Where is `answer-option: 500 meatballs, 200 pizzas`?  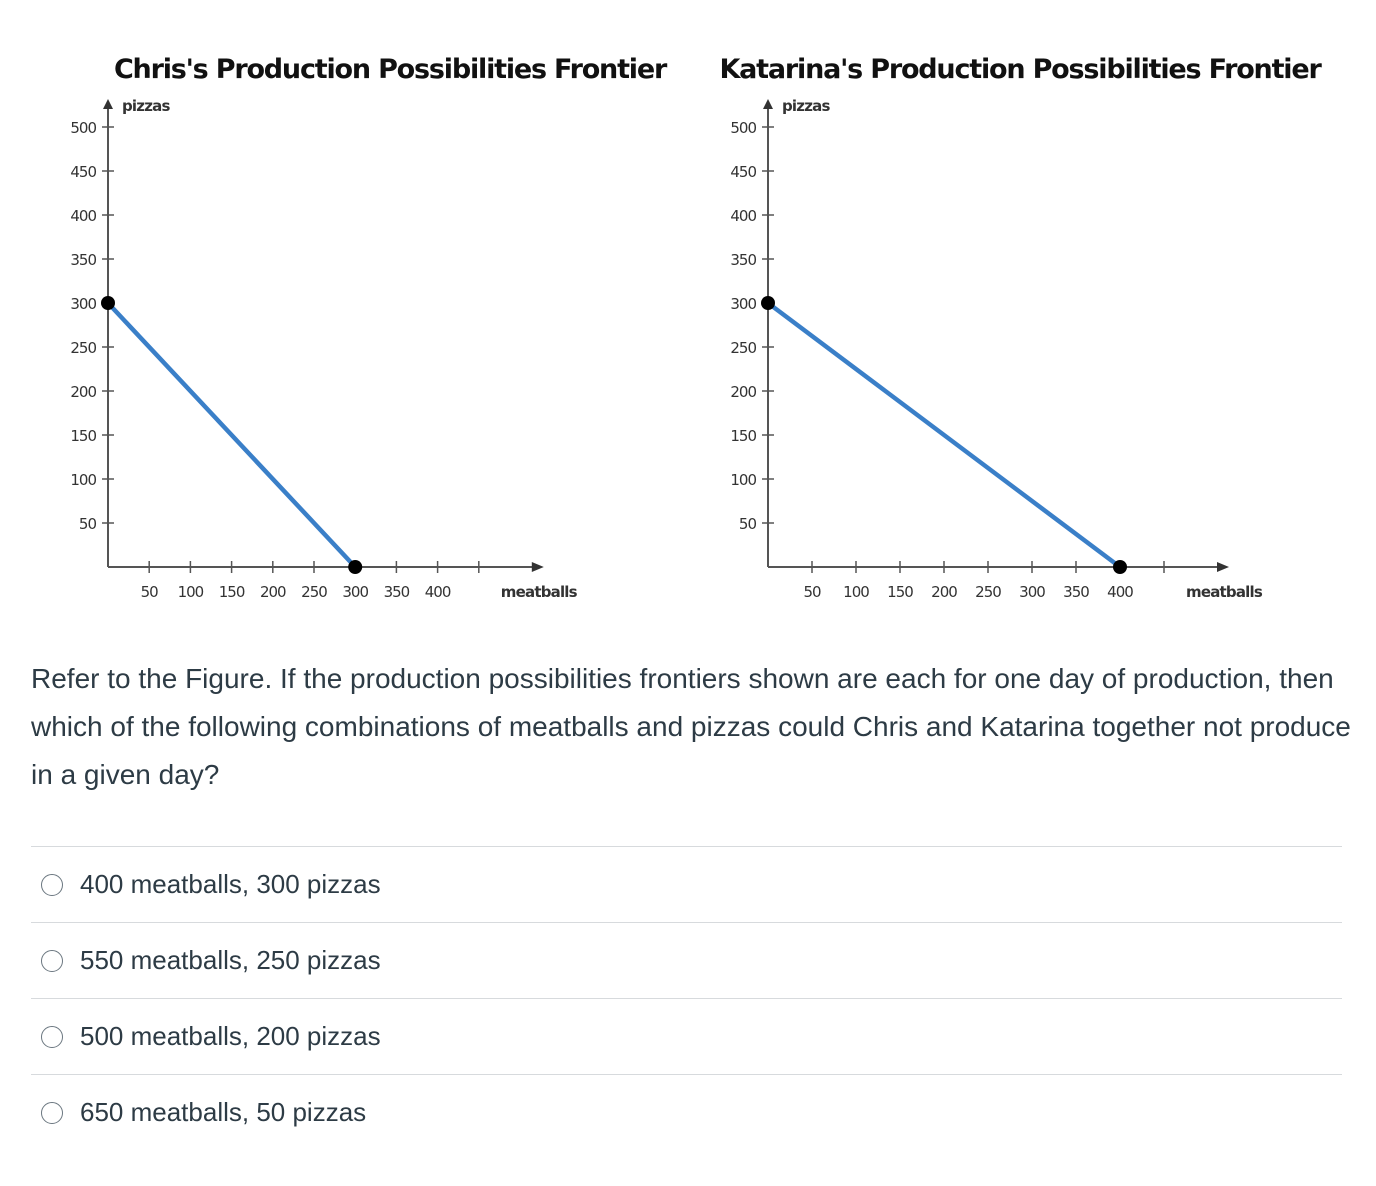 answer-option: 500 meatballs, 200 pizzas is located at coordinates (686, 1036).